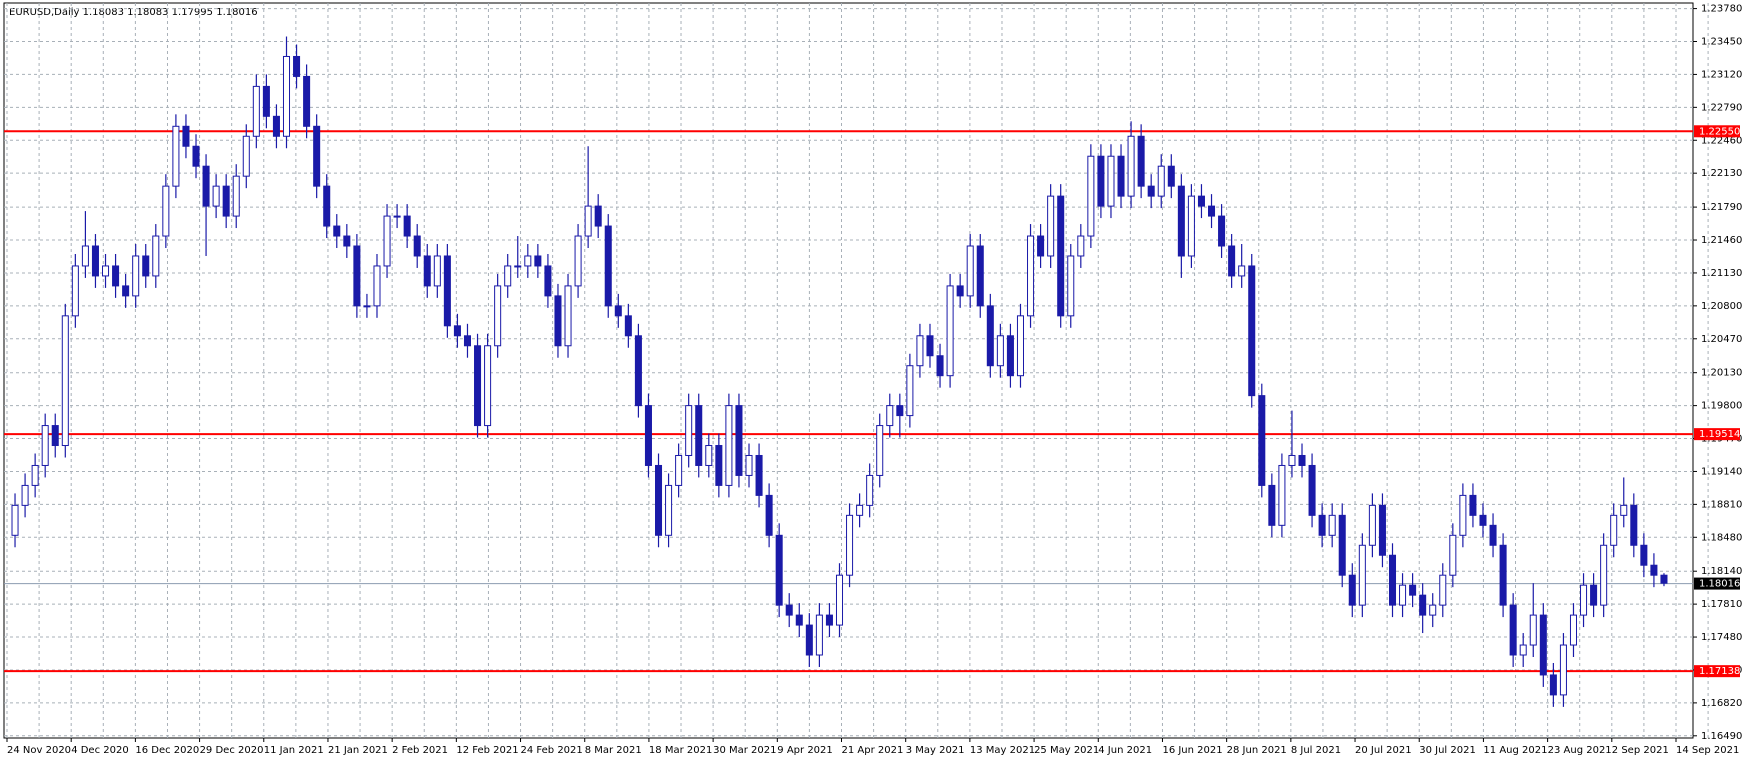  Describe the element at coordinates (1721, 736) in the screenshot. I see `y-tick-label: 1.16490` at that location.